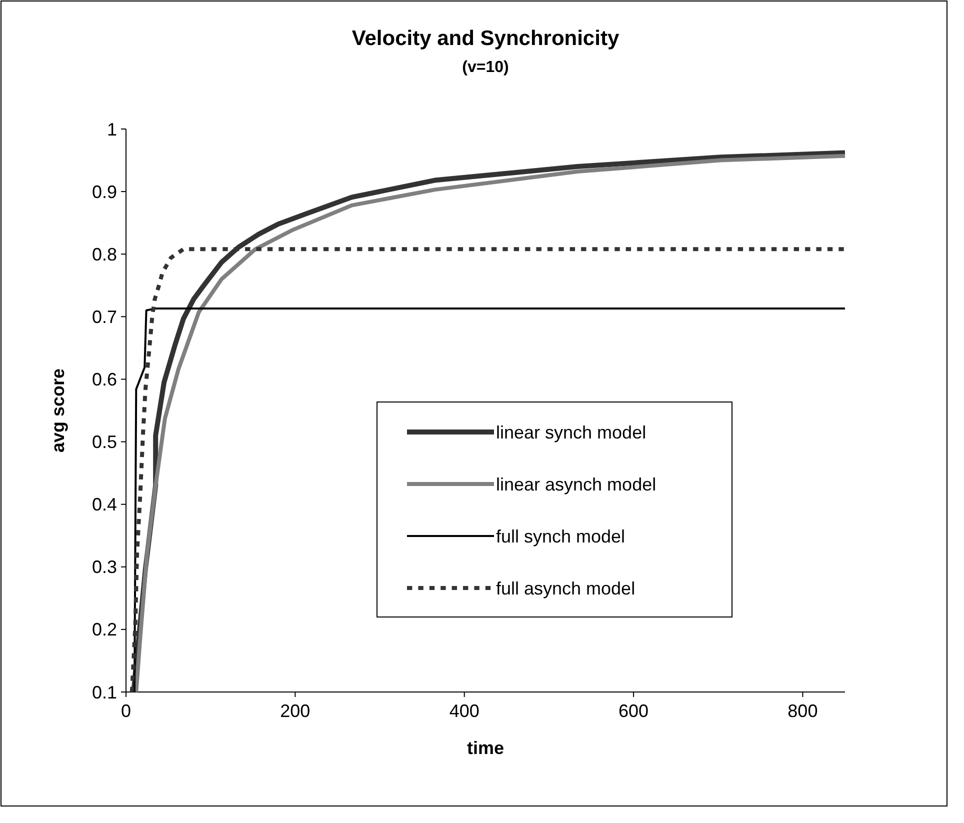  What do you see at coordinates (566, 588) in the screenshot?
I see `legend-label: full asynch model` at bounding box center [566, 588].